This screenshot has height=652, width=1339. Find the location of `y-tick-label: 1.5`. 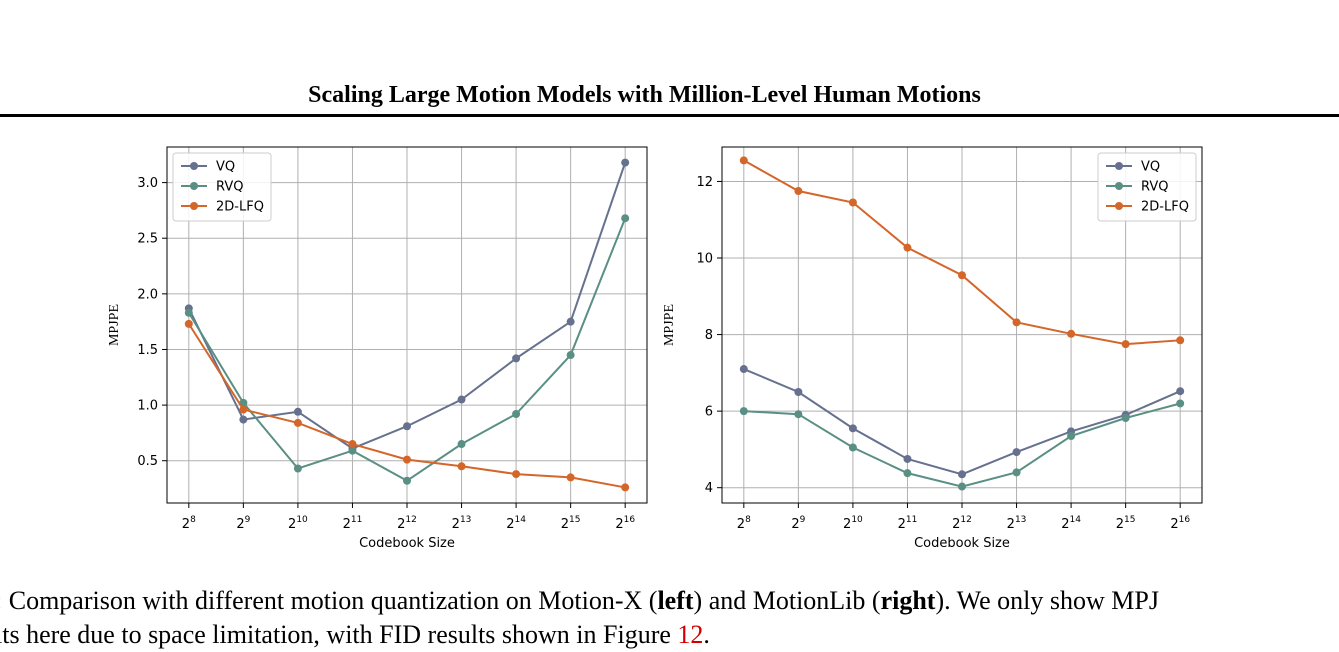

y-tick-label: 1.5 is located at coordinates (147, 350).